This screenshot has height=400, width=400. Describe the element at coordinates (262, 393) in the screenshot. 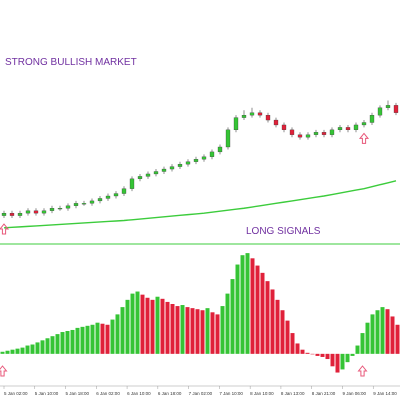

I see `x-tick-label: 8 Jan 10:00` at that location.